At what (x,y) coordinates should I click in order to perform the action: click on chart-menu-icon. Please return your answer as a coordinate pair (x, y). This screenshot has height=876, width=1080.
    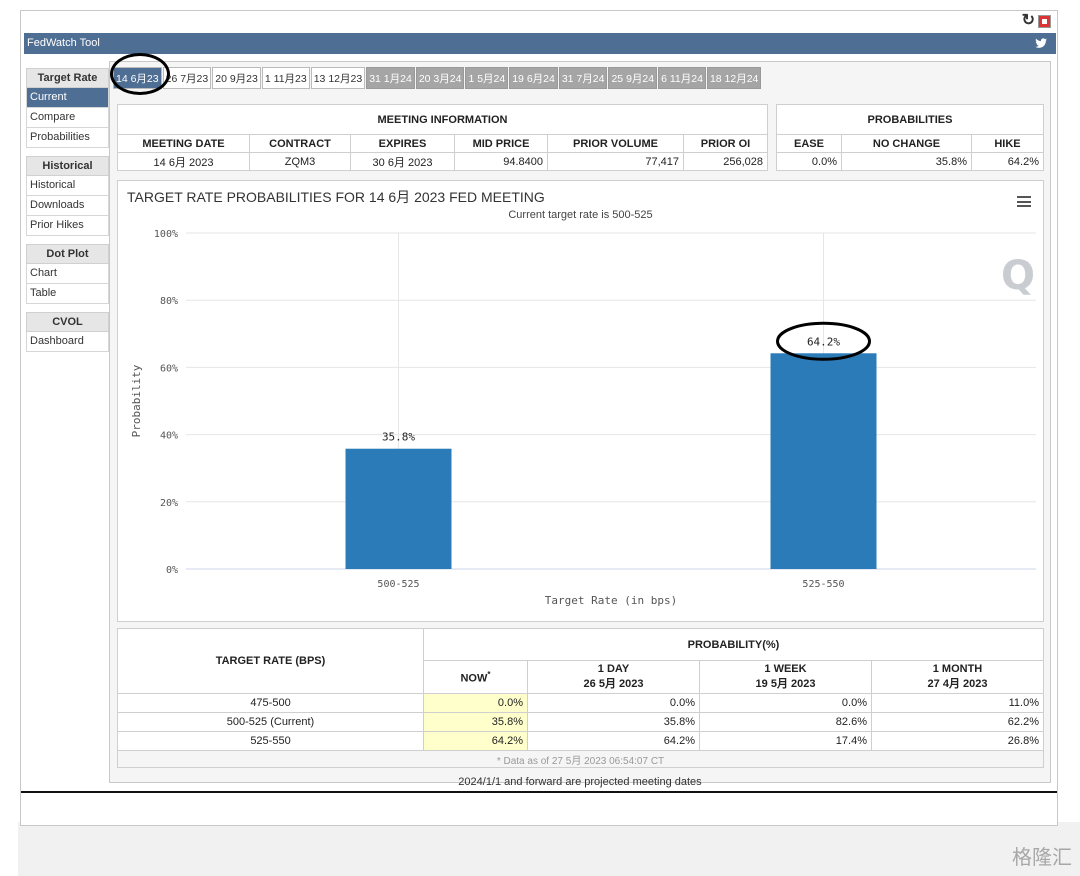
    Looking at the image, I should click on (1024, 201).